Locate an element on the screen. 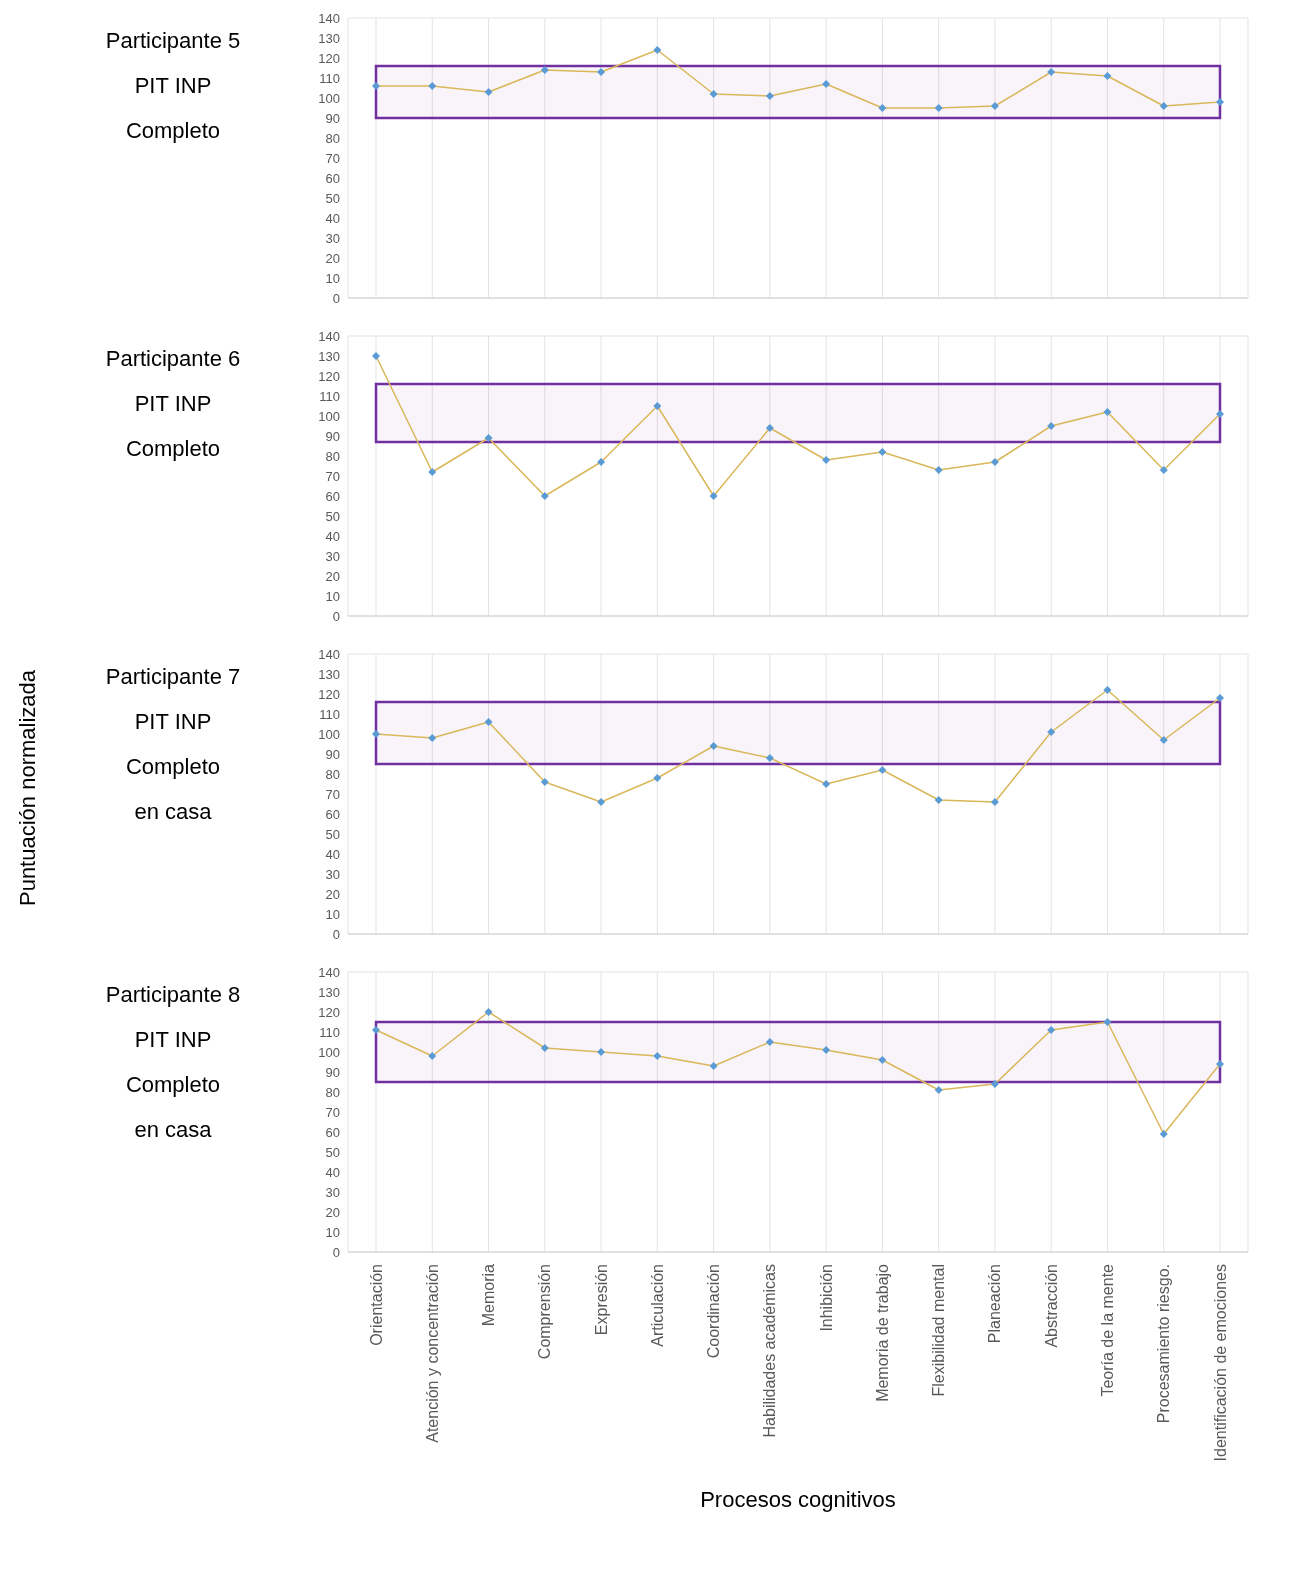  y-axis-title: Puntuación normalizada is located at coordinates (28, 788).